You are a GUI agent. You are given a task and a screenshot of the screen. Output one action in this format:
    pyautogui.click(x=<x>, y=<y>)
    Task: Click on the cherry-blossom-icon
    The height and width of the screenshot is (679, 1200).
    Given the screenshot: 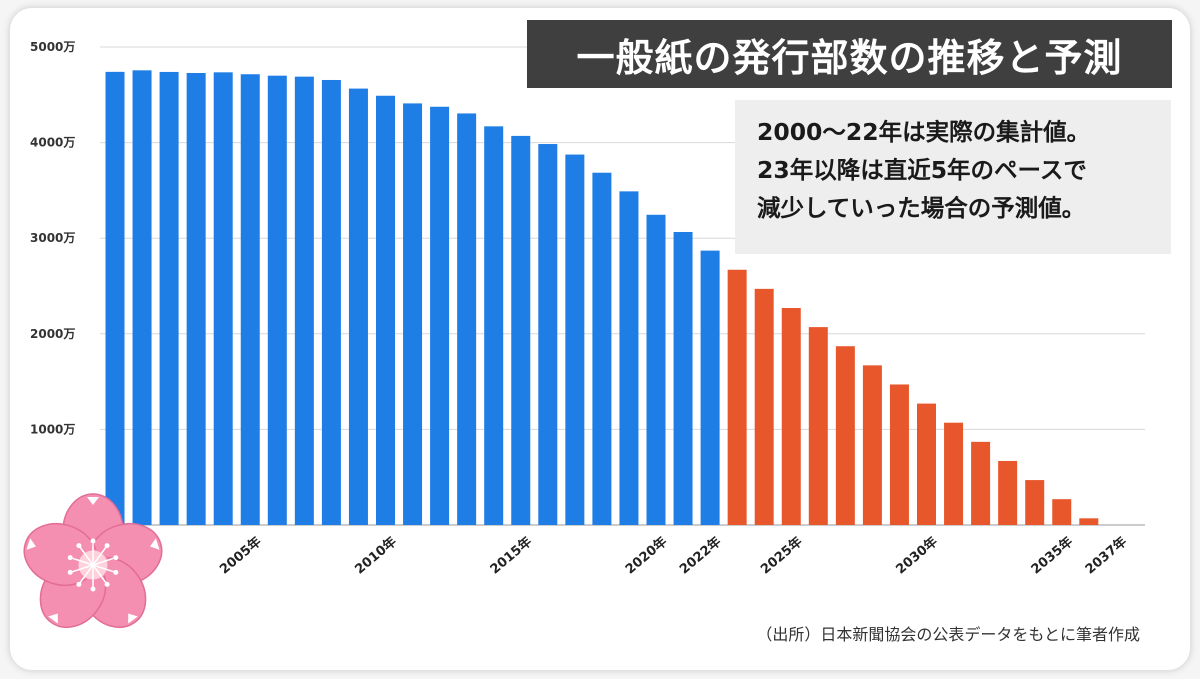 What is the action you would take?
    pyautogui.click(x=93, y=560)
    